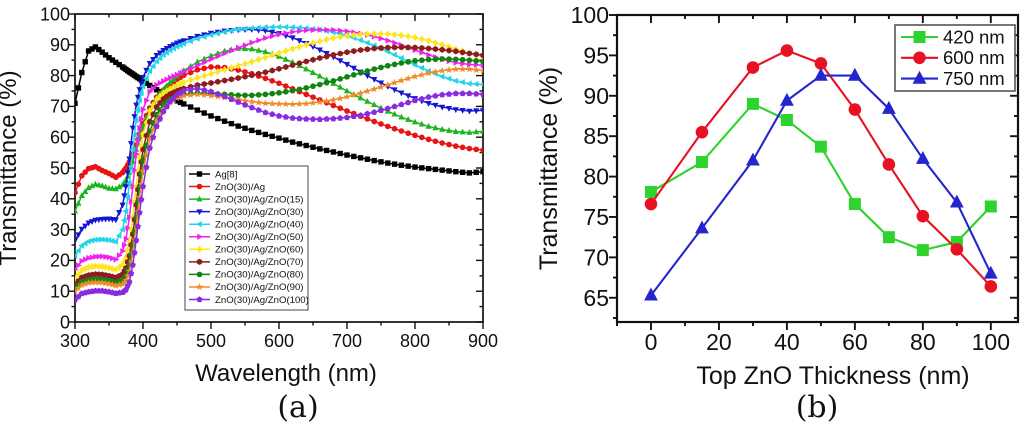 This screenshot has height=428, width=1028. Describe the element at coordinates (259, 237) in the screenshot. I see `svg-text: ZnO(30)/Ag/ZnO(50)` at that location.